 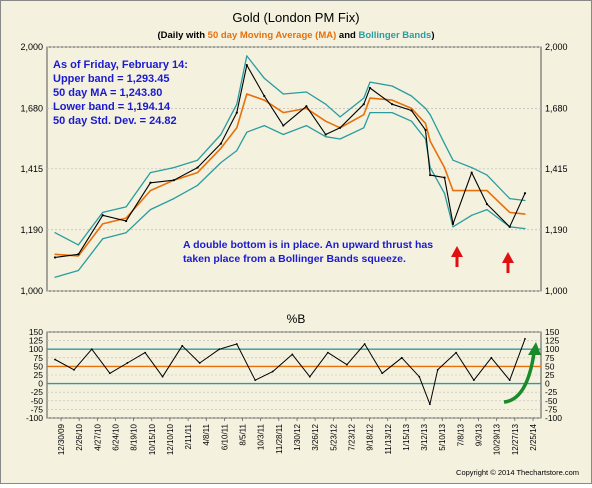 What do you see at coordinates (152, 439) in the screenshot?
I see `x-axis-date-label: 10/15/10` at bounding box center [152, 439].